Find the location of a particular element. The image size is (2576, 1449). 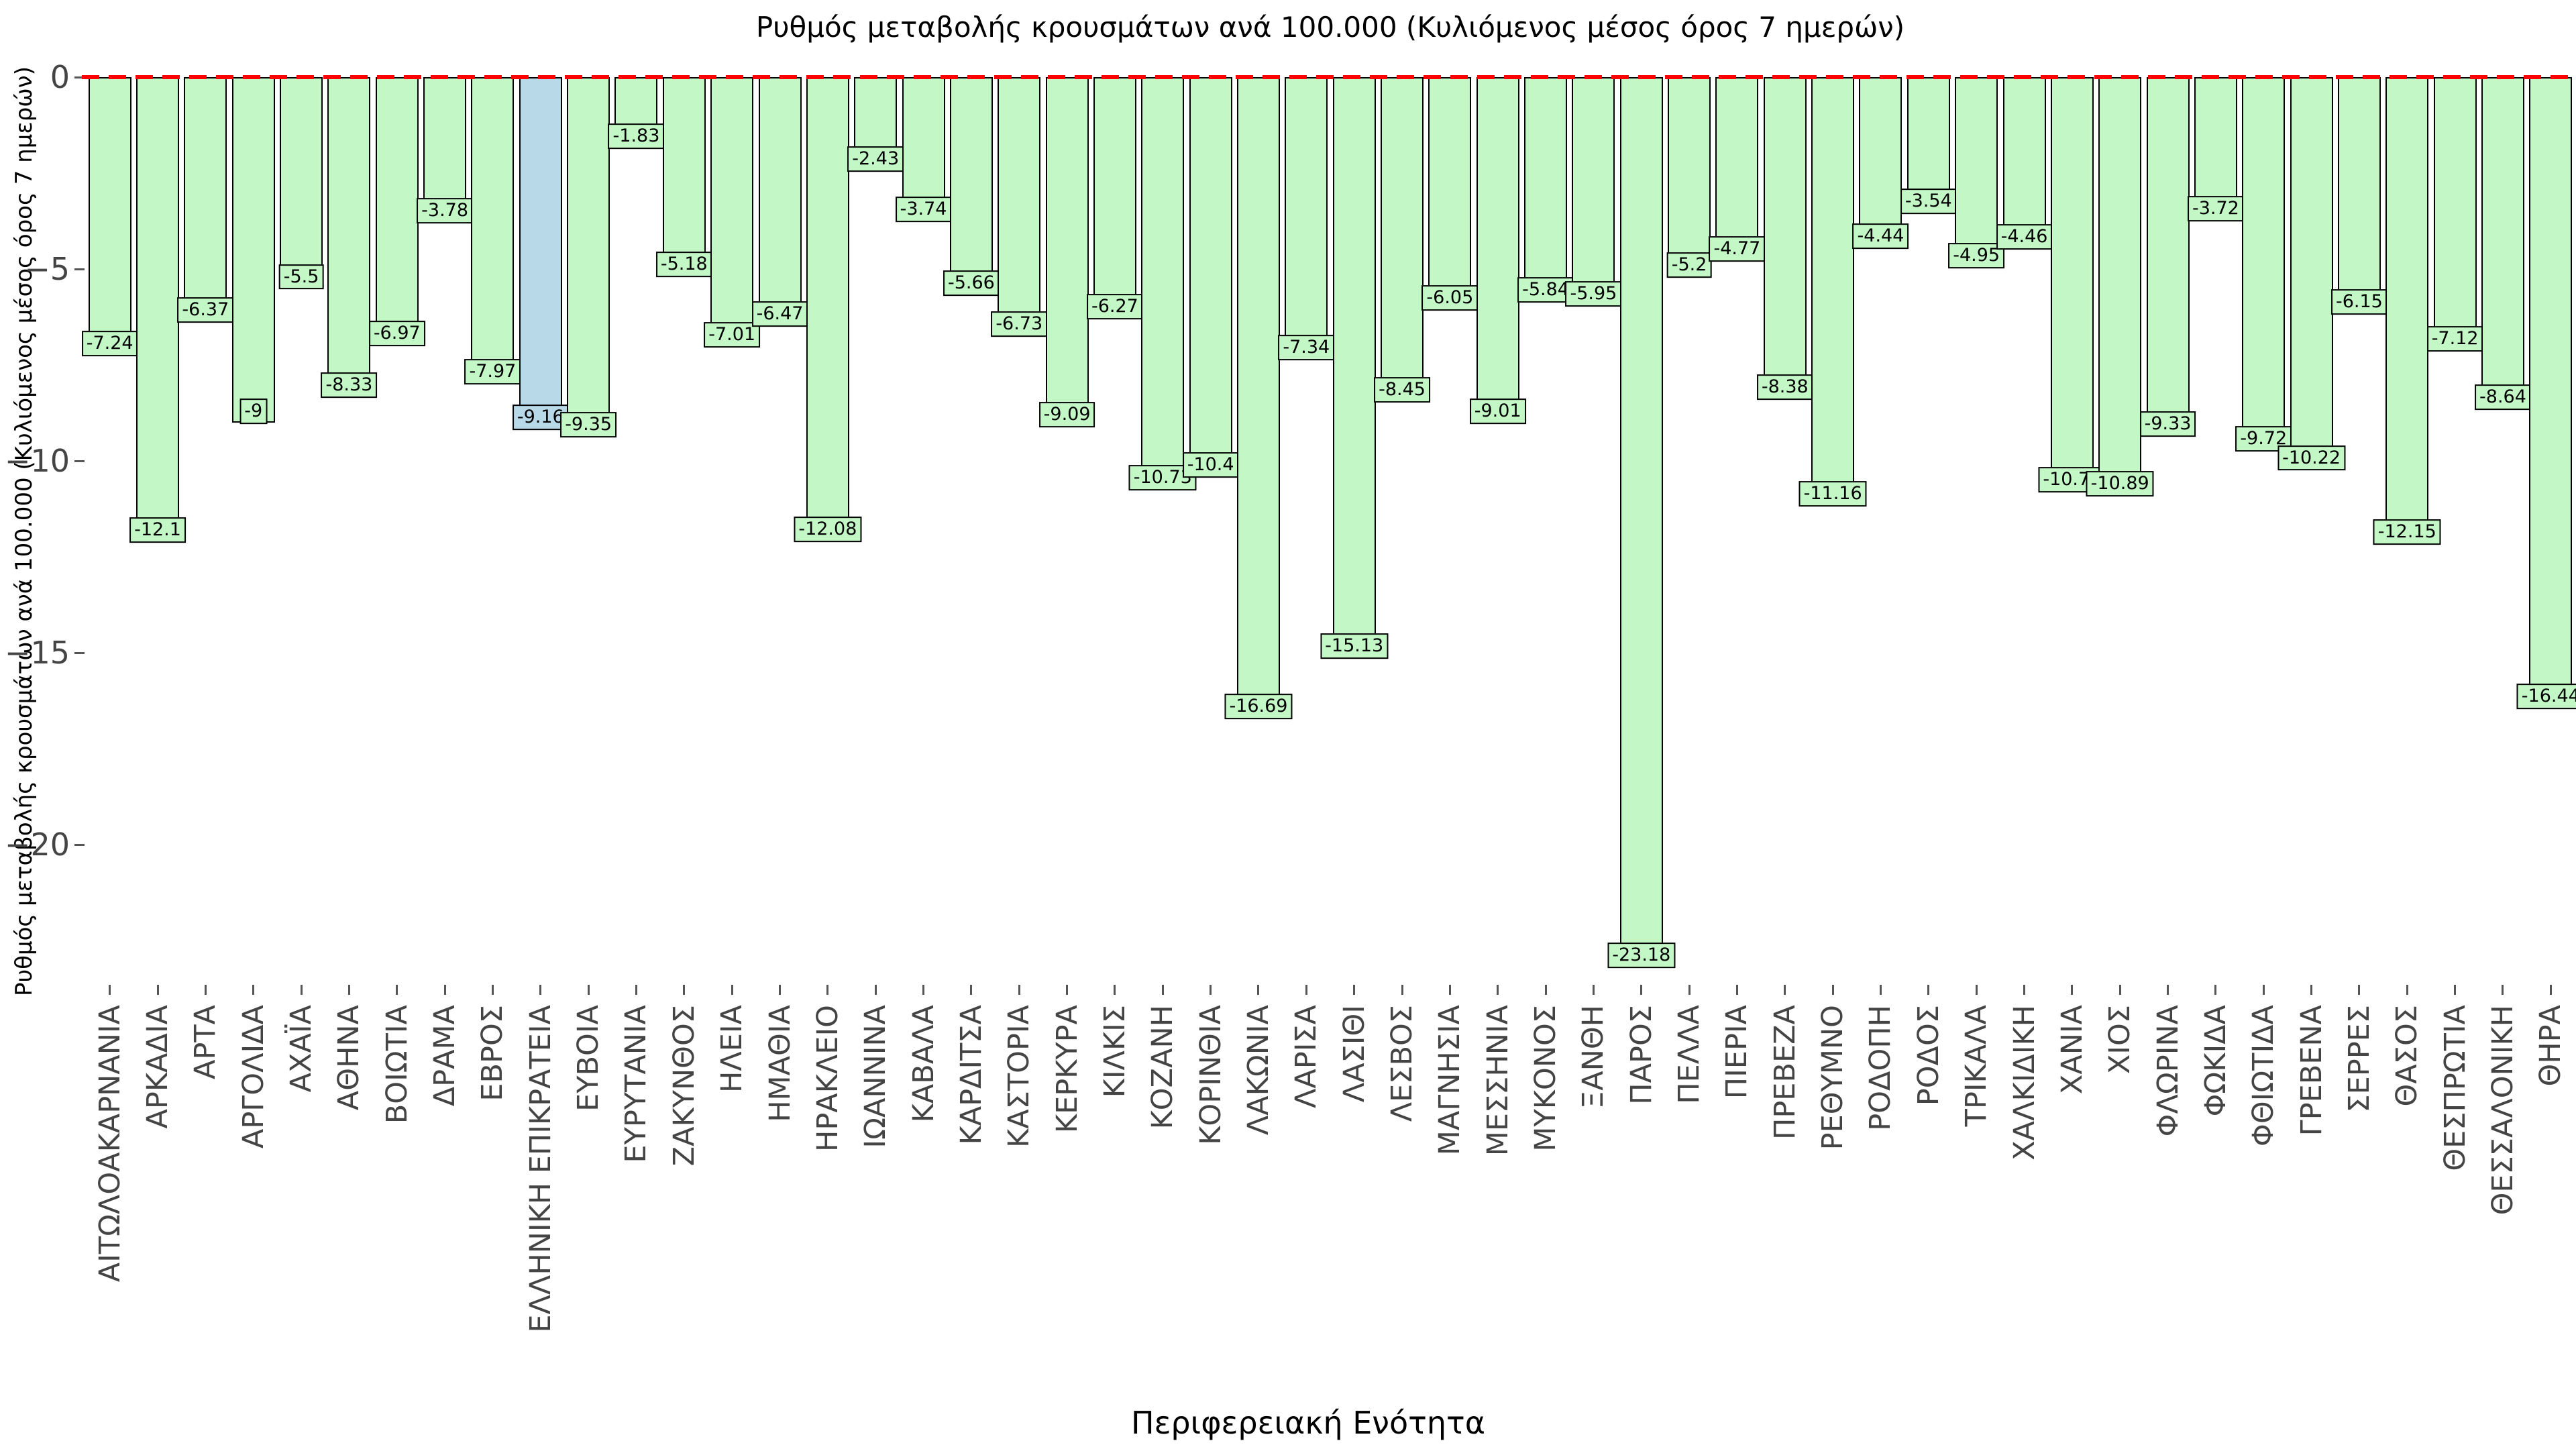

bar-value-label: -16.44 is located at coordinates (2546, 697).